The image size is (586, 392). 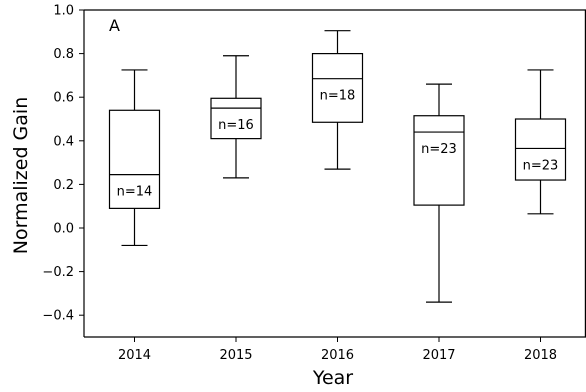 I want to click on y-tick-label: 0.6, so click(x=63, y=98).